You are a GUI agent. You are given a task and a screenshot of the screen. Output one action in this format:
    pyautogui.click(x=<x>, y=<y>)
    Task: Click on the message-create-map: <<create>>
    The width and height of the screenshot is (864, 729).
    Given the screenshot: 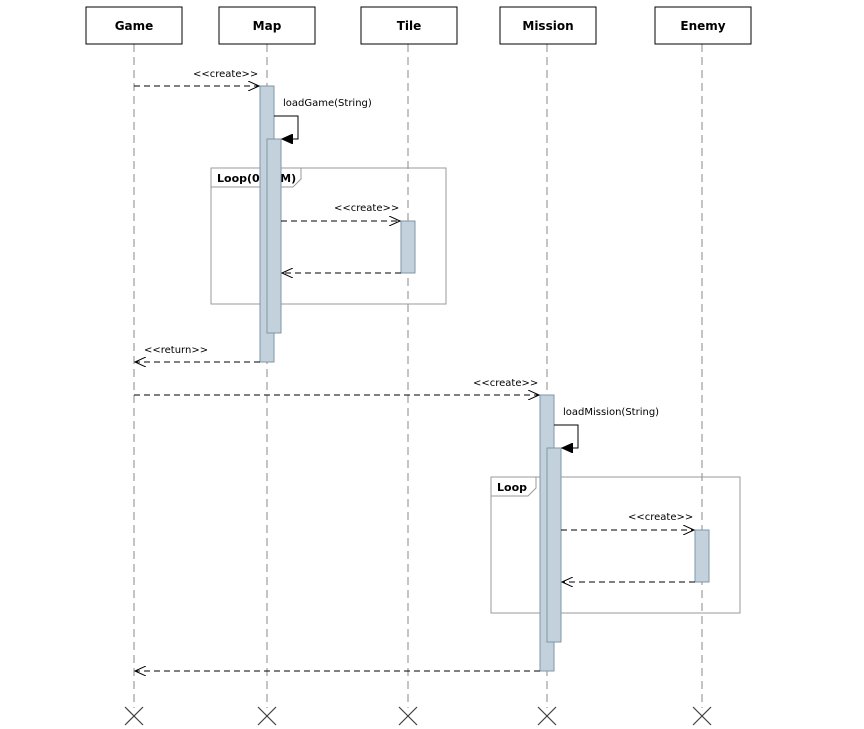 What is the action you would take?
    pyautogui.click(x=196, y=77)
    